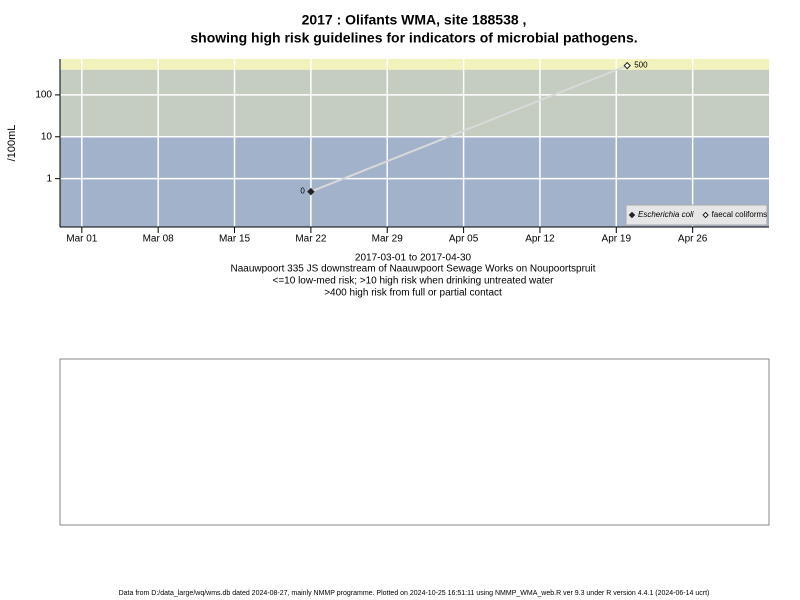 This screenshot has width=800, height=600. Describe the element at coordinates (388, 239) in the screenshot. I see `x-tick-label: Mar 29` at that location.